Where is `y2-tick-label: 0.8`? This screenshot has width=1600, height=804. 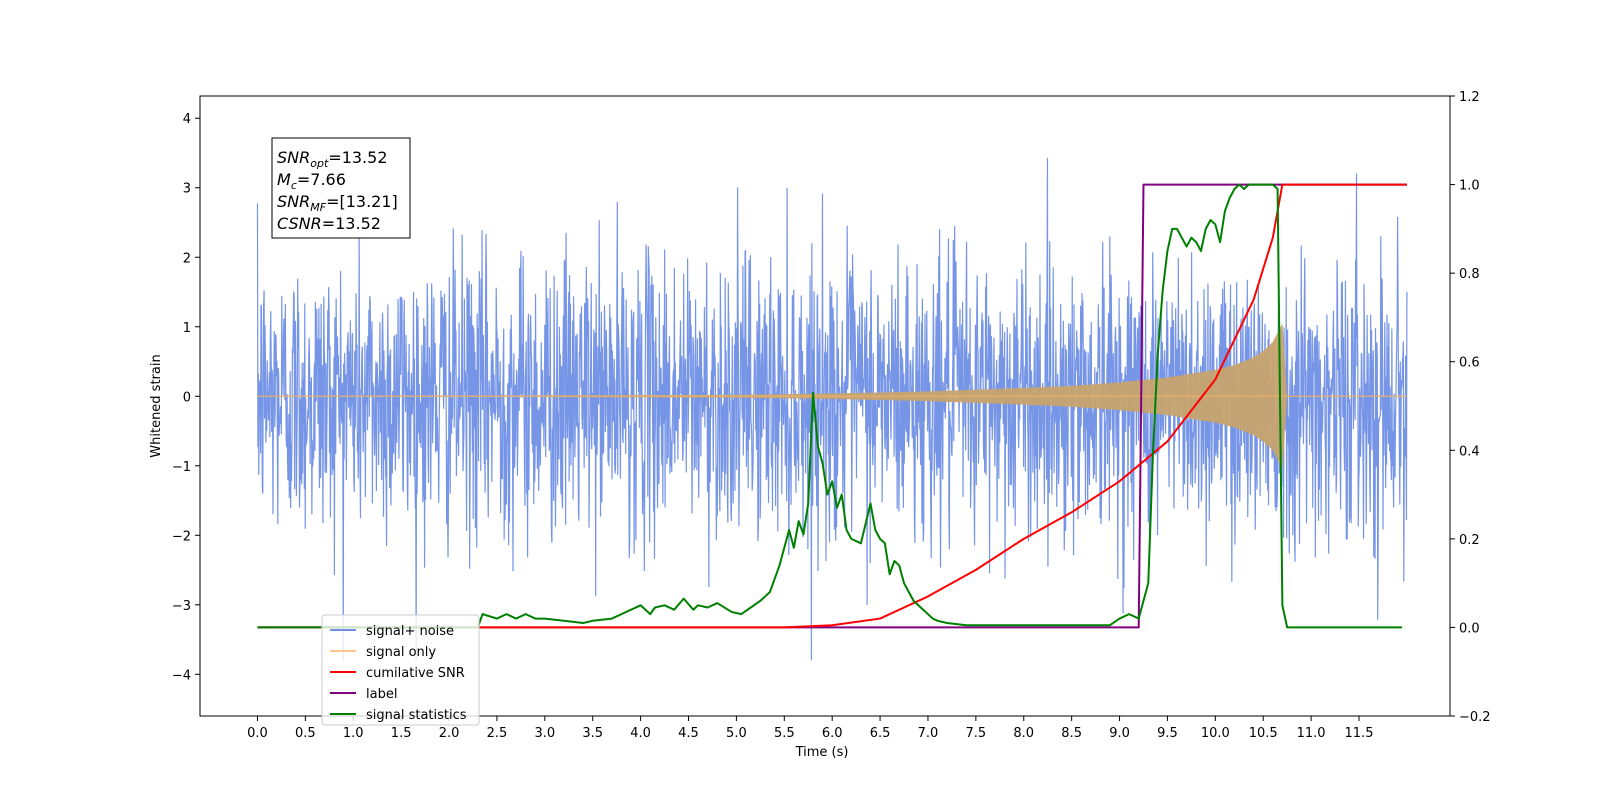 y2-tick-label: 0.8 is located at coordinates (1469, 274).